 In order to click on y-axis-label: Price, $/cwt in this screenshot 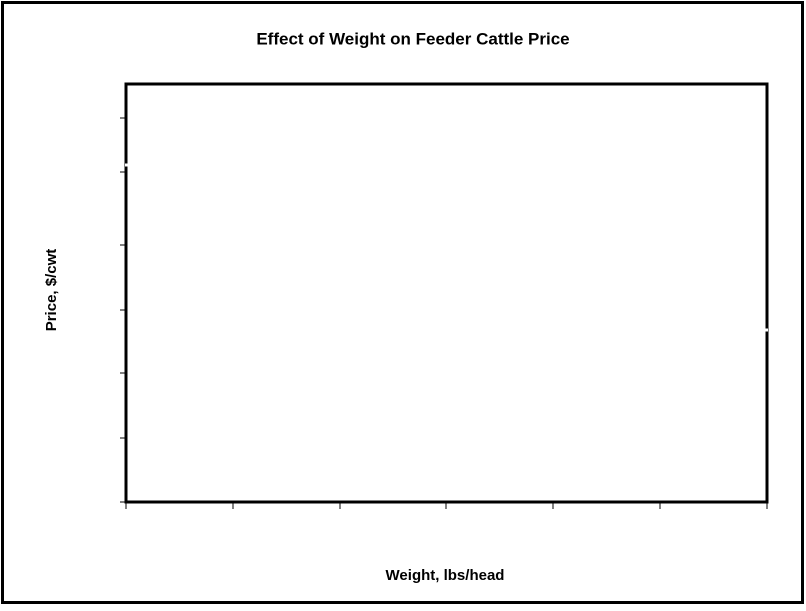, I will do `click(51, 290)`.